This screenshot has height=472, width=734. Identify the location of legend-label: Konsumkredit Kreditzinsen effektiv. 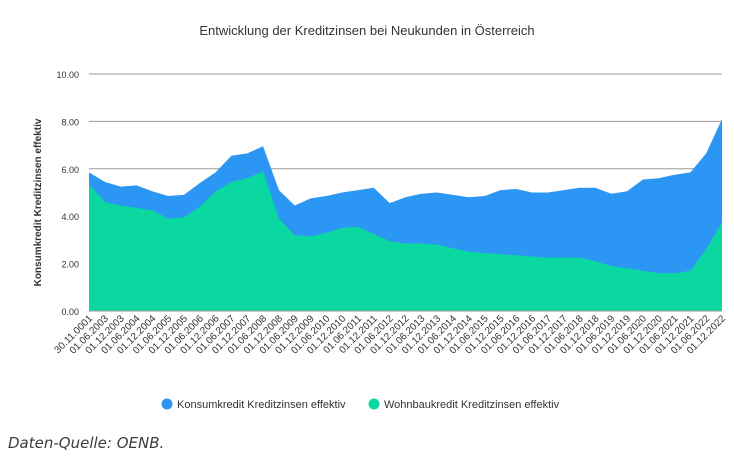
(261, 405).